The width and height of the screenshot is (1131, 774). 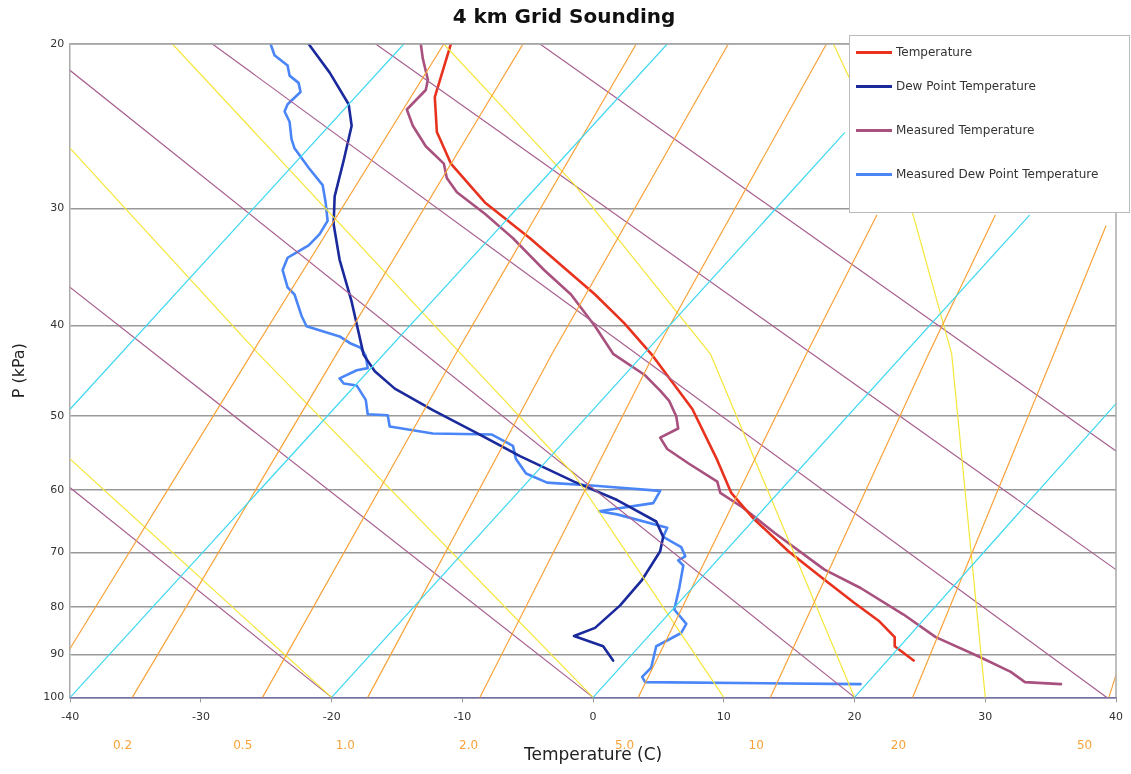 What do you see at coordinates (965, 130) in the screenshot?
I see `legend-label: Measured Temperature` at bounding box center [965, 130].